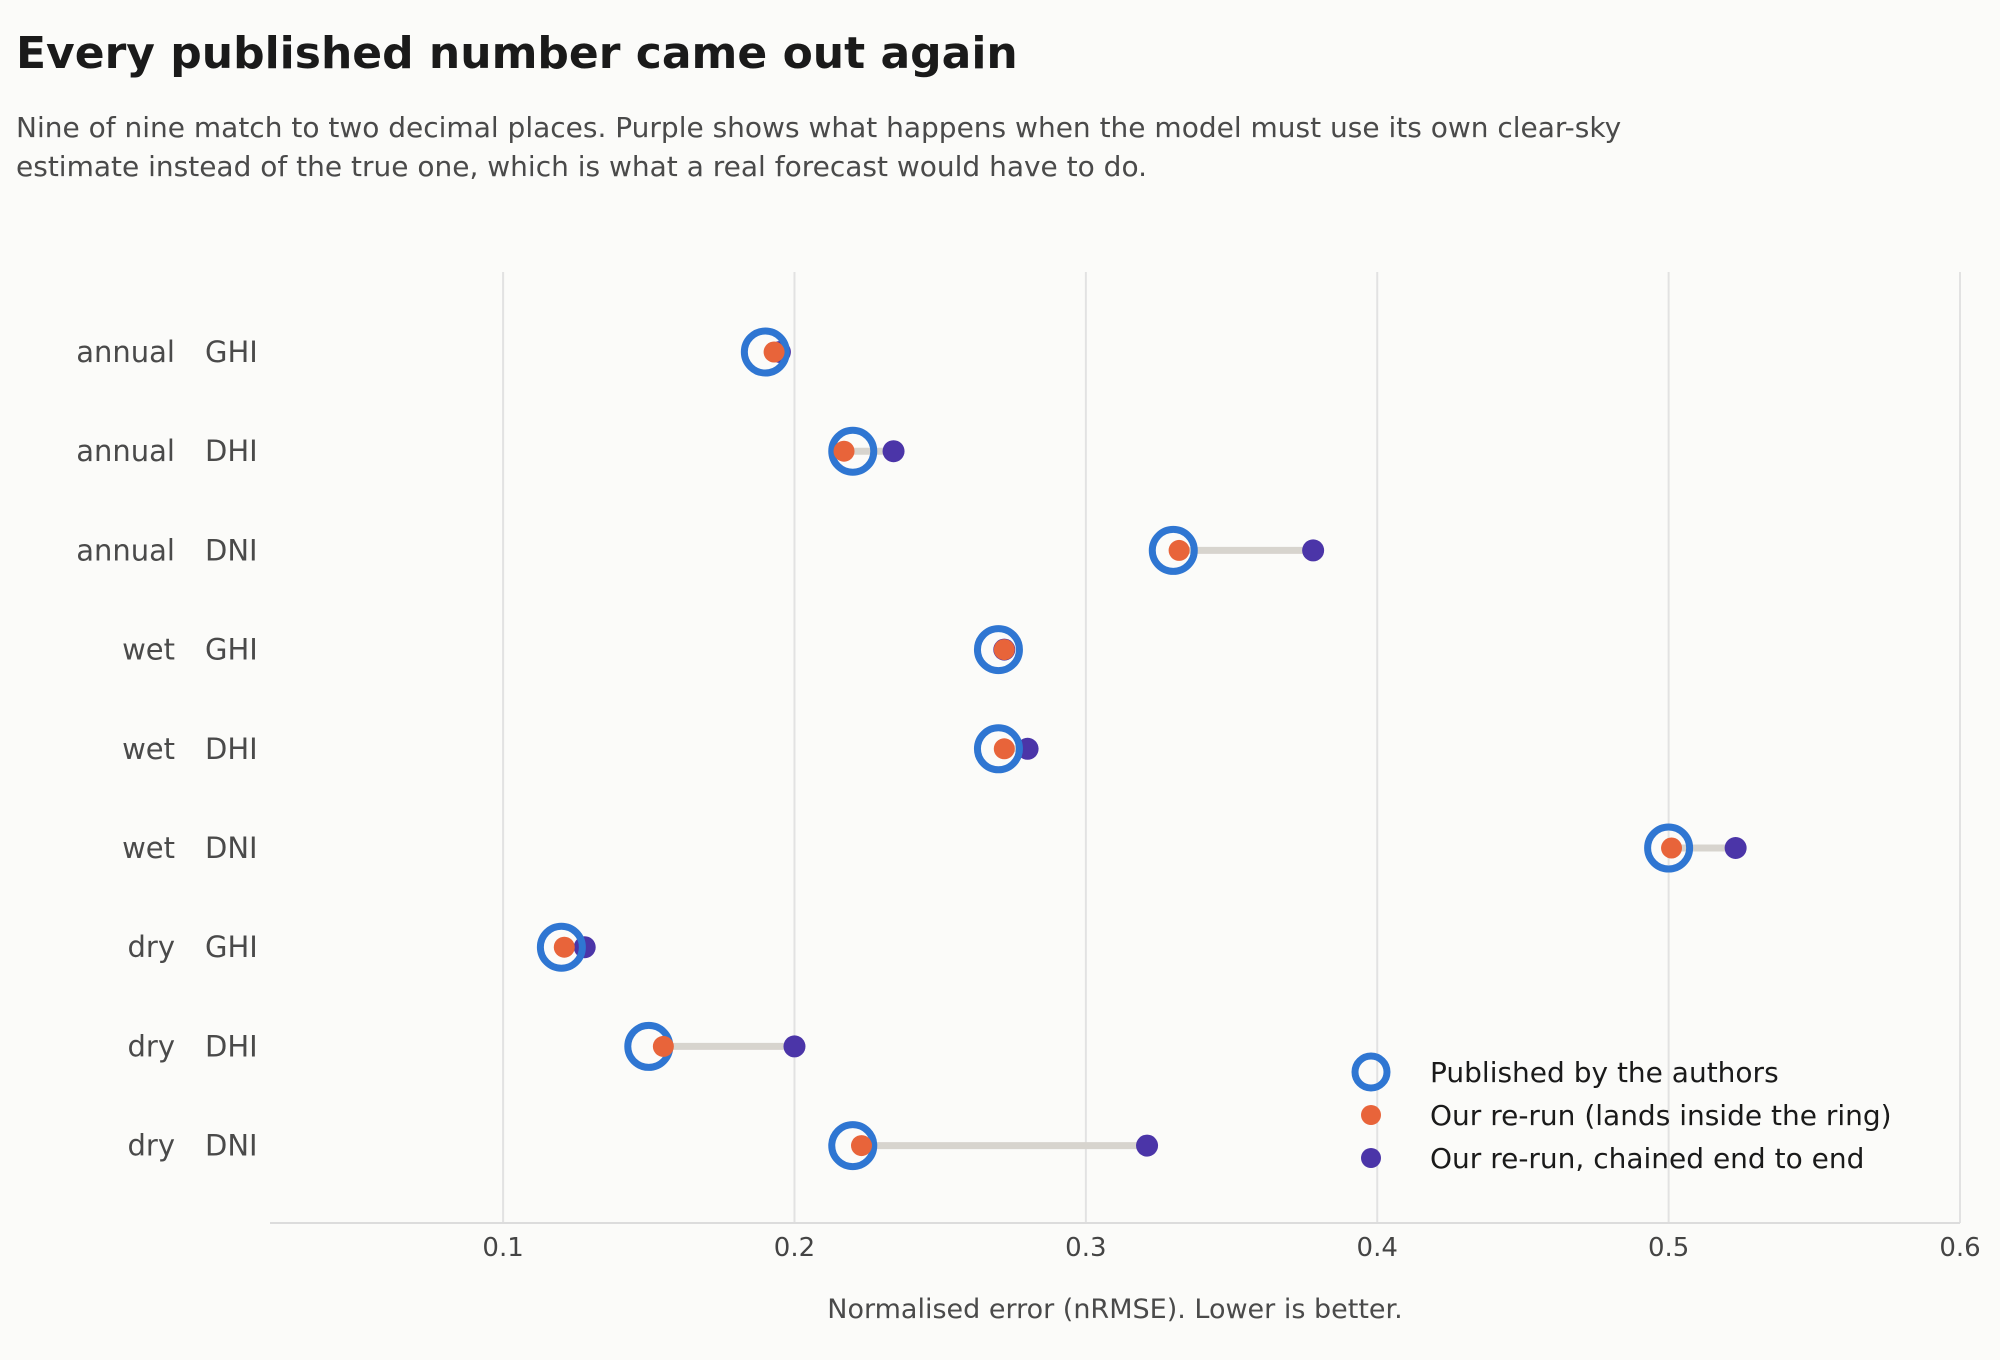  What do you see at coordinates (1604, 1072) in the screenshot?
I see `legend-label: Published by the authors` at bounding box center [1604, 1072].